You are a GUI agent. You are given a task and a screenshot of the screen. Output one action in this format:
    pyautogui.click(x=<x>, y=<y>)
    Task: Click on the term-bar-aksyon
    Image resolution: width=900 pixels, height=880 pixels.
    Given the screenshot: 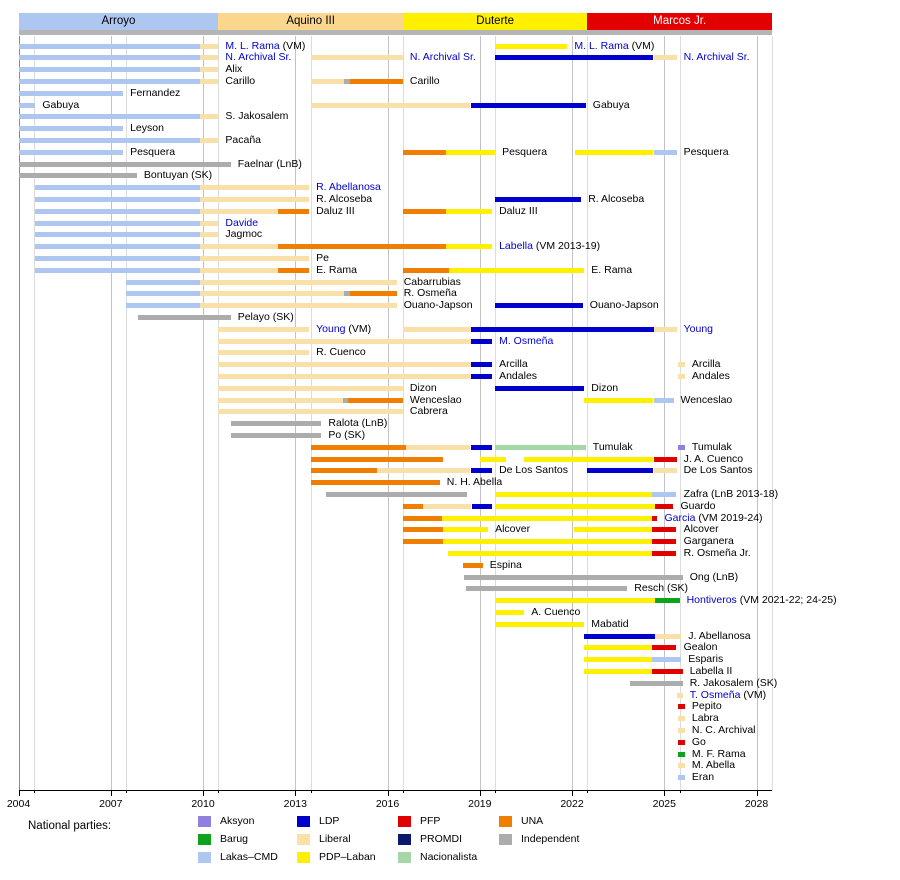 What is the action you would take?
    pyautogui.click(x=681, y=447)
    